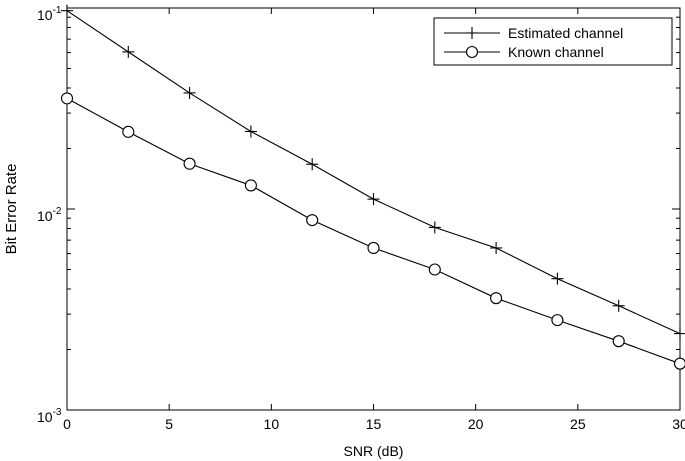 This screenshot has height=461, width=685. Describe the element at coordinates (49, 14) in the screenshot. I see `y-tick-label: 10⁻¹` at that location.